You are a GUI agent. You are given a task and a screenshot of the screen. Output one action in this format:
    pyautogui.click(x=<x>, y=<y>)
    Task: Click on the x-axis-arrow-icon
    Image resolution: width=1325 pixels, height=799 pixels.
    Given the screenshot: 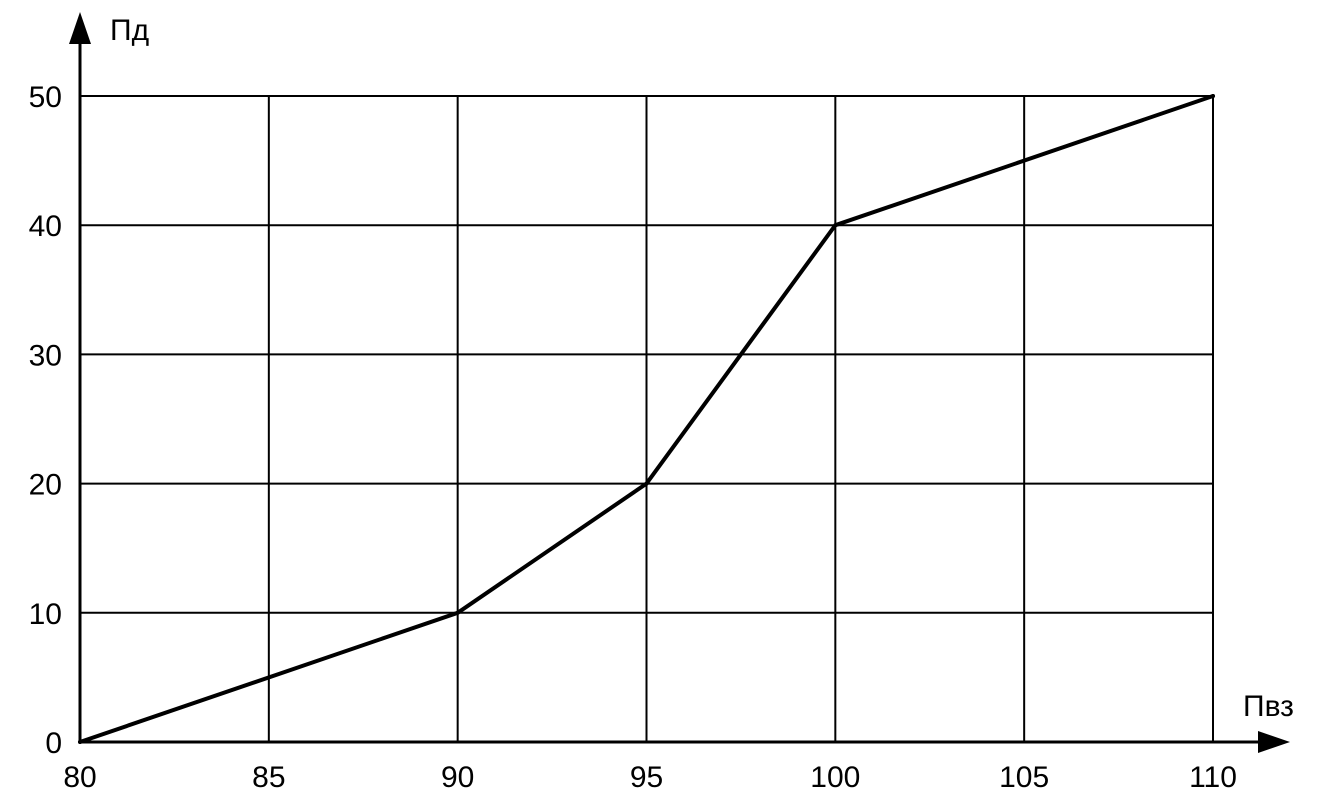 What is the action you would take?
    pyautogui.click(x=1274, y=742)
    